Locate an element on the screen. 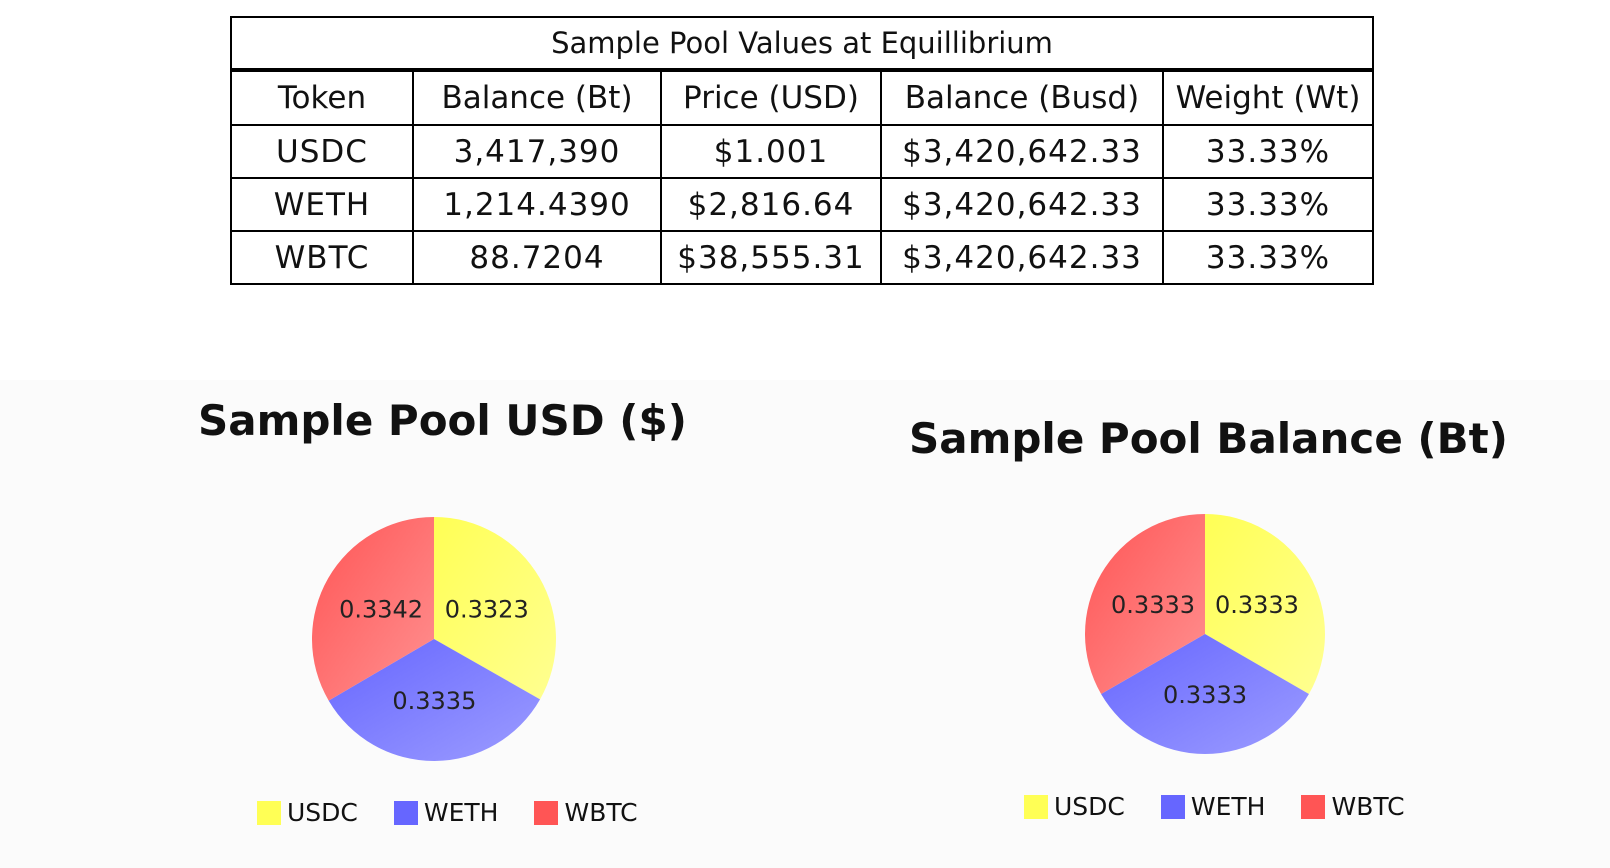 Image resolution: width=1610 pixels, height=868 pixels. table-title: Sample Pool Values at Equillibrium is located at coordinates (802, 44).